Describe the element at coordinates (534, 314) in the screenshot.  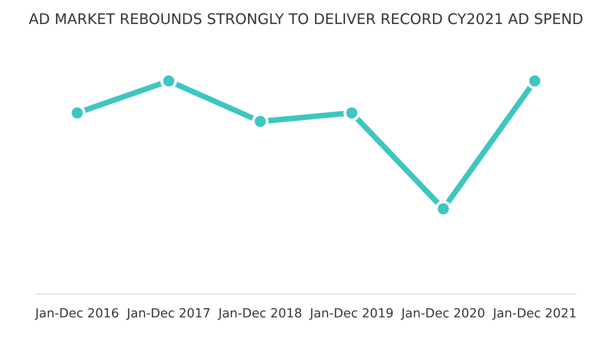
I see `x-tick-label: Jan-Dec 2021` at that location.